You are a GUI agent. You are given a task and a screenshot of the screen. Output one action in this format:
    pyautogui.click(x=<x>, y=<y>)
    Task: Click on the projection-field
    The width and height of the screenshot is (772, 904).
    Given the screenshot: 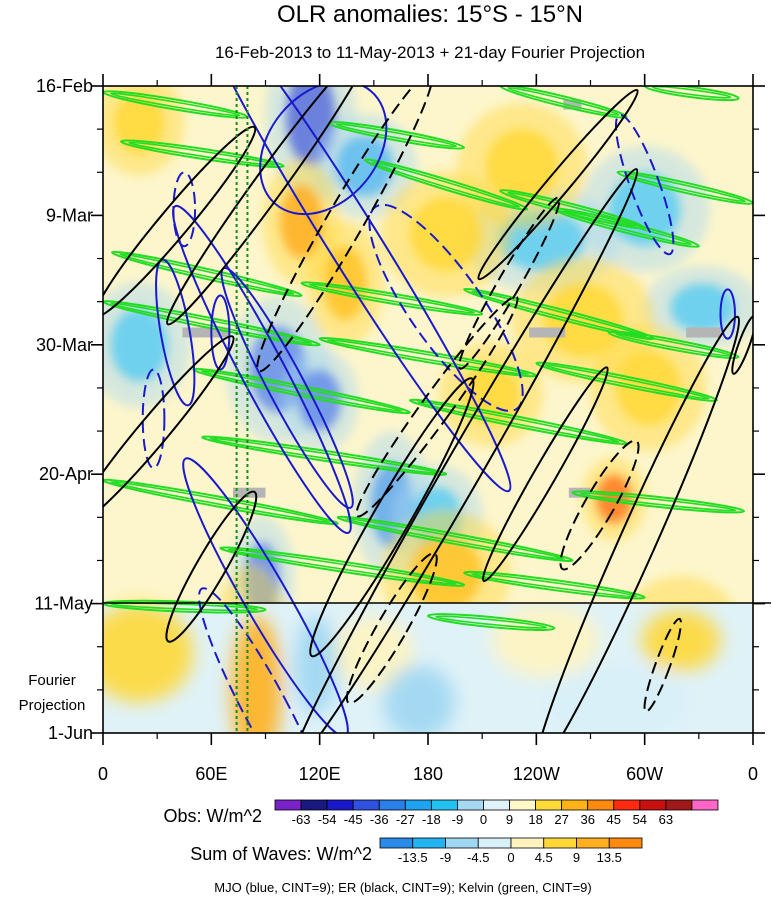 What is the action you would take?
    pyautogui.click(x=428, y=668)
    